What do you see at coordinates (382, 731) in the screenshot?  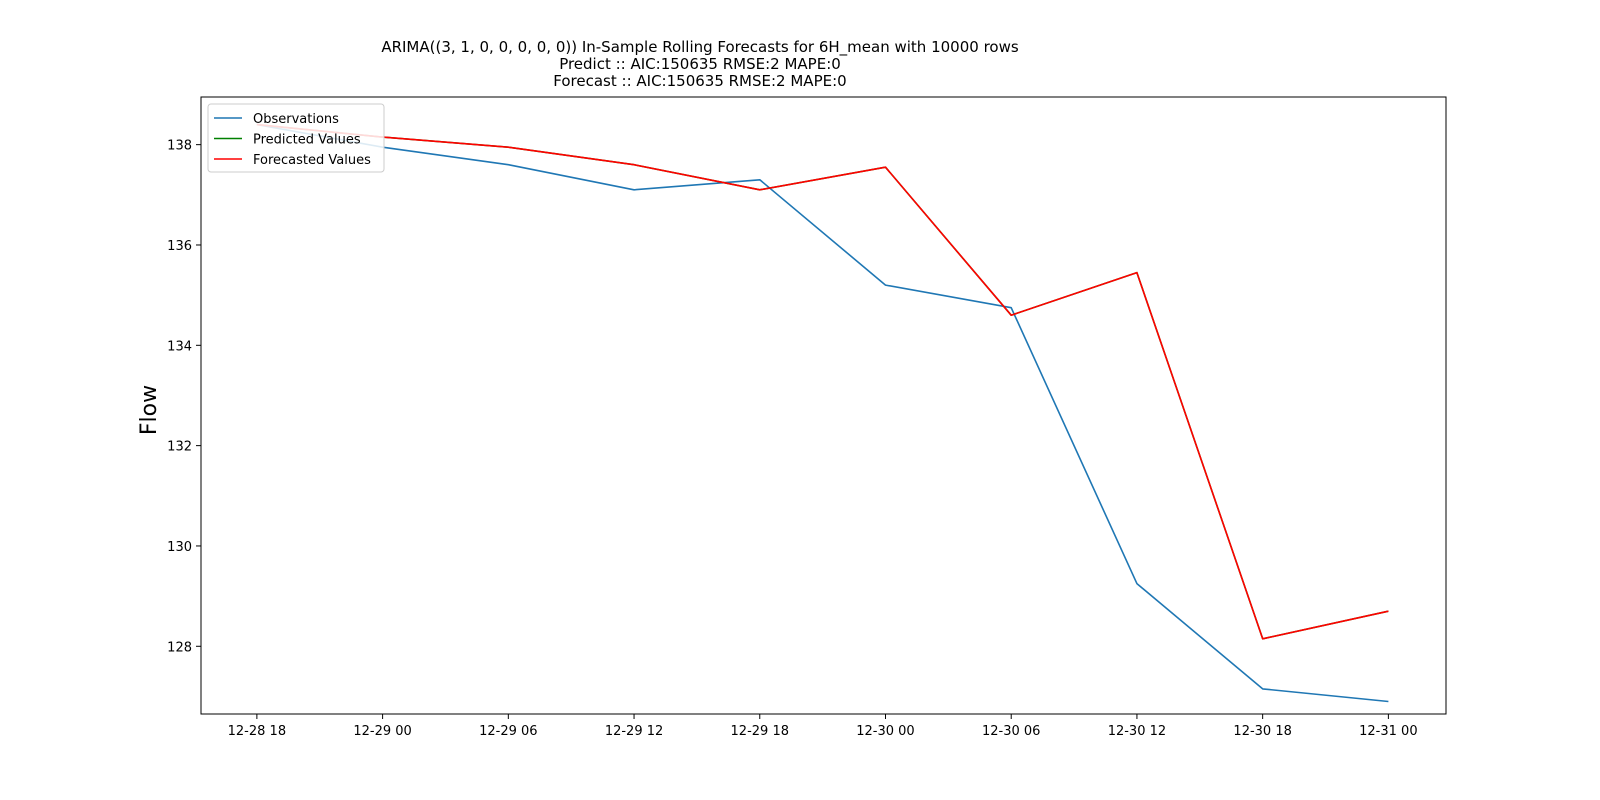 I see `x-tick-label: 12-29 00` at bounding box center [382, 731].